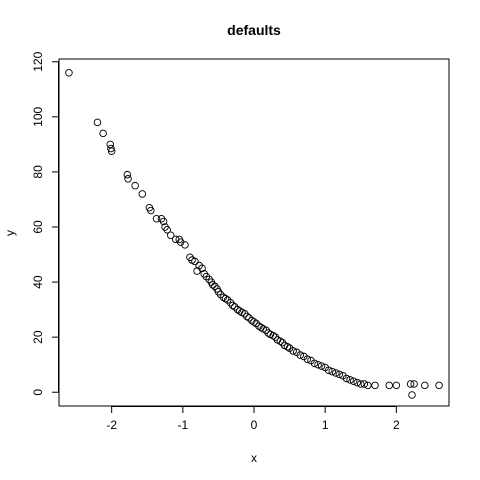  What do you see at coordinates (111, 425) in the screenshot?
I see `x-tick-label: -2` at bounding box center [111, 425].